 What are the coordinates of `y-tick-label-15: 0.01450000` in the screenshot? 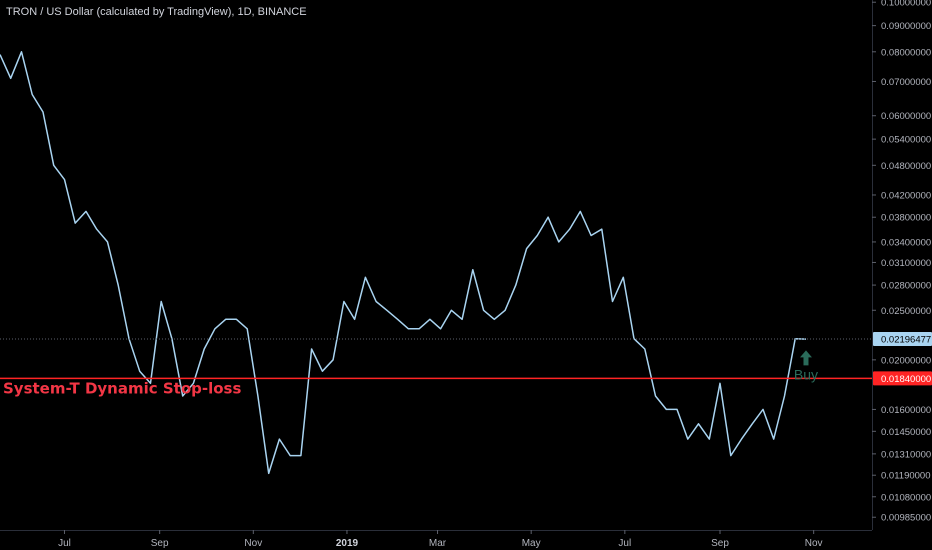 It's located at (906, 432).